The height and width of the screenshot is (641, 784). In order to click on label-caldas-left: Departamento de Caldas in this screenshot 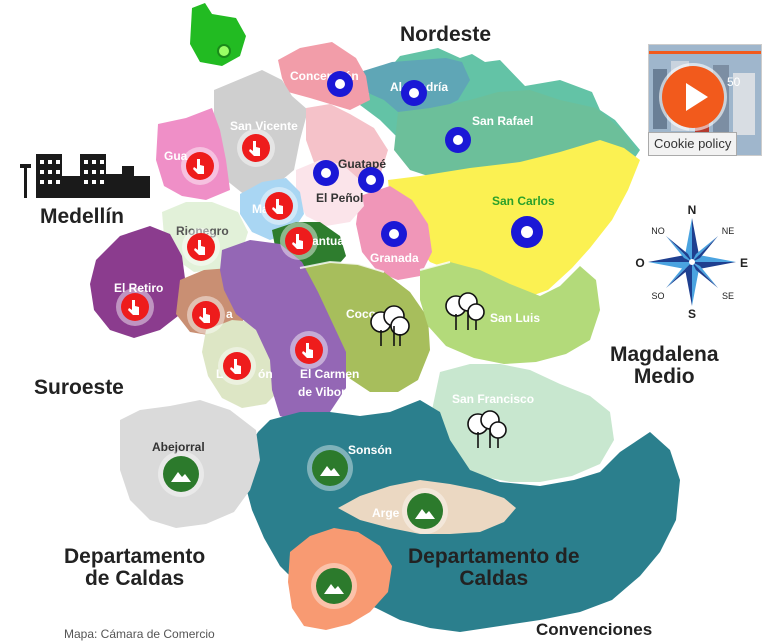, I will do `click(135, 568)`.